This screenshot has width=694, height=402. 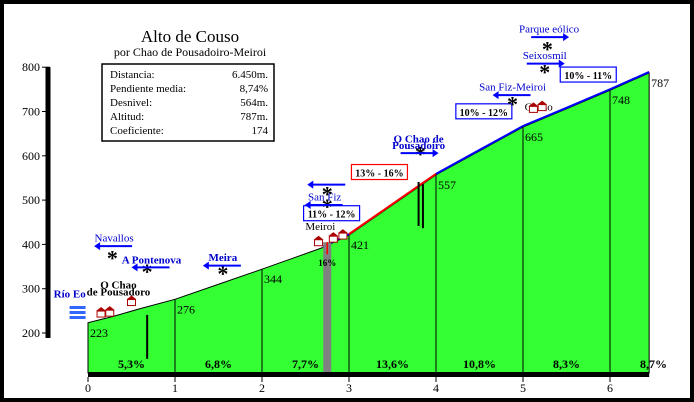 What do you see at coordinates (137, 131) in the screenshot?
I see `stats-label: Coeficiente:` at bounding box center [137, 131].